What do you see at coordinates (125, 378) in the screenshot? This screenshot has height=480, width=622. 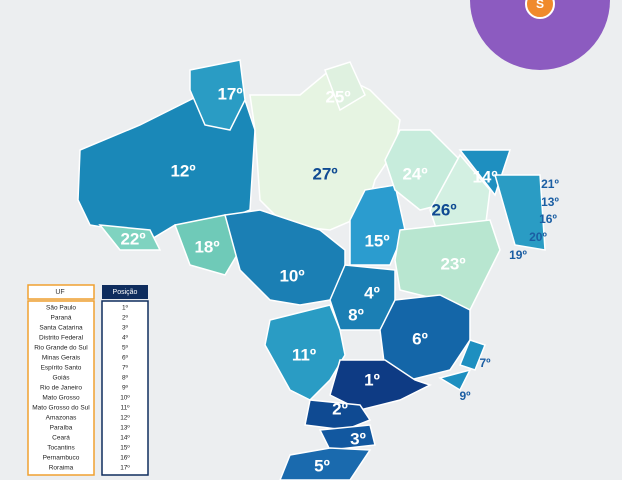 I see `state-position: 8º` at bounding box center [125, 378].